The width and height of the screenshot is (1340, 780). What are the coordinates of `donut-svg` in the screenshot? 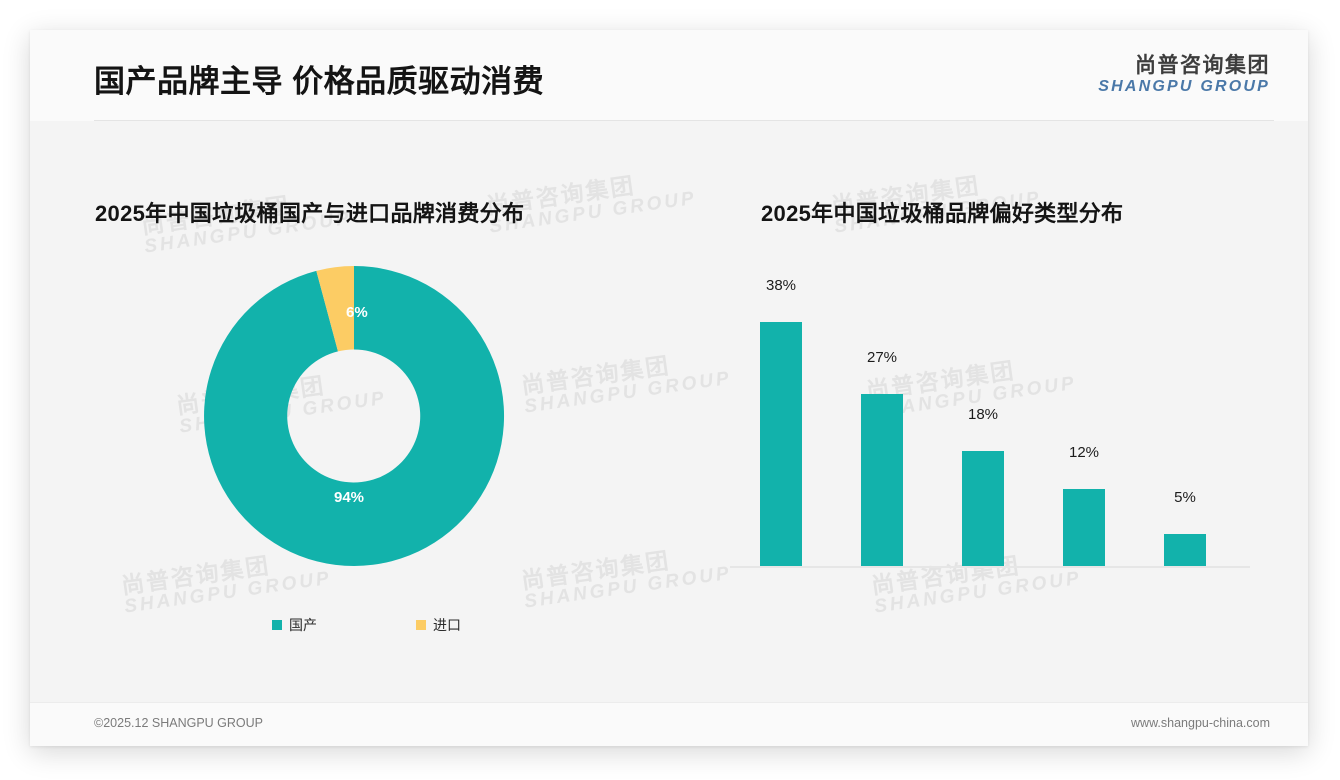 It's located at (354, 416).